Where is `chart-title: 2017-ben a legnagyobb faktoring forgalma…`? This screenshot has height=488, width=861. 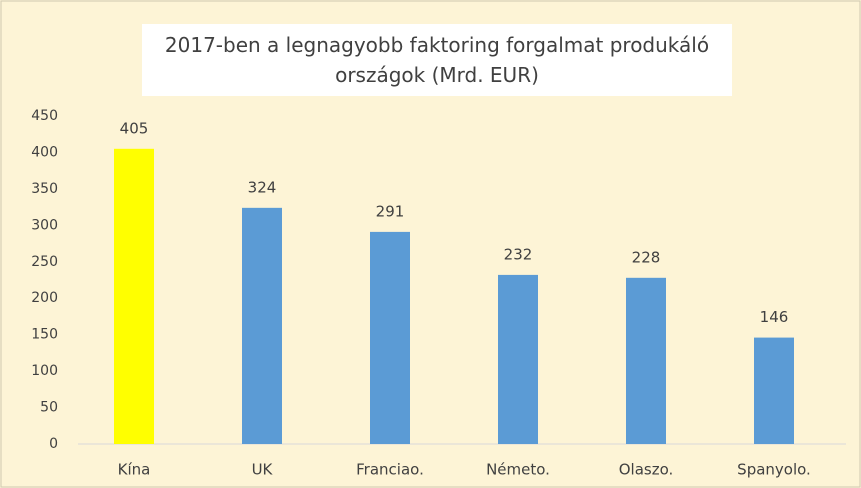
chart-title: 2017-ben a legnagyobb faktoring forgalma… is located at coordinates (437, 60).